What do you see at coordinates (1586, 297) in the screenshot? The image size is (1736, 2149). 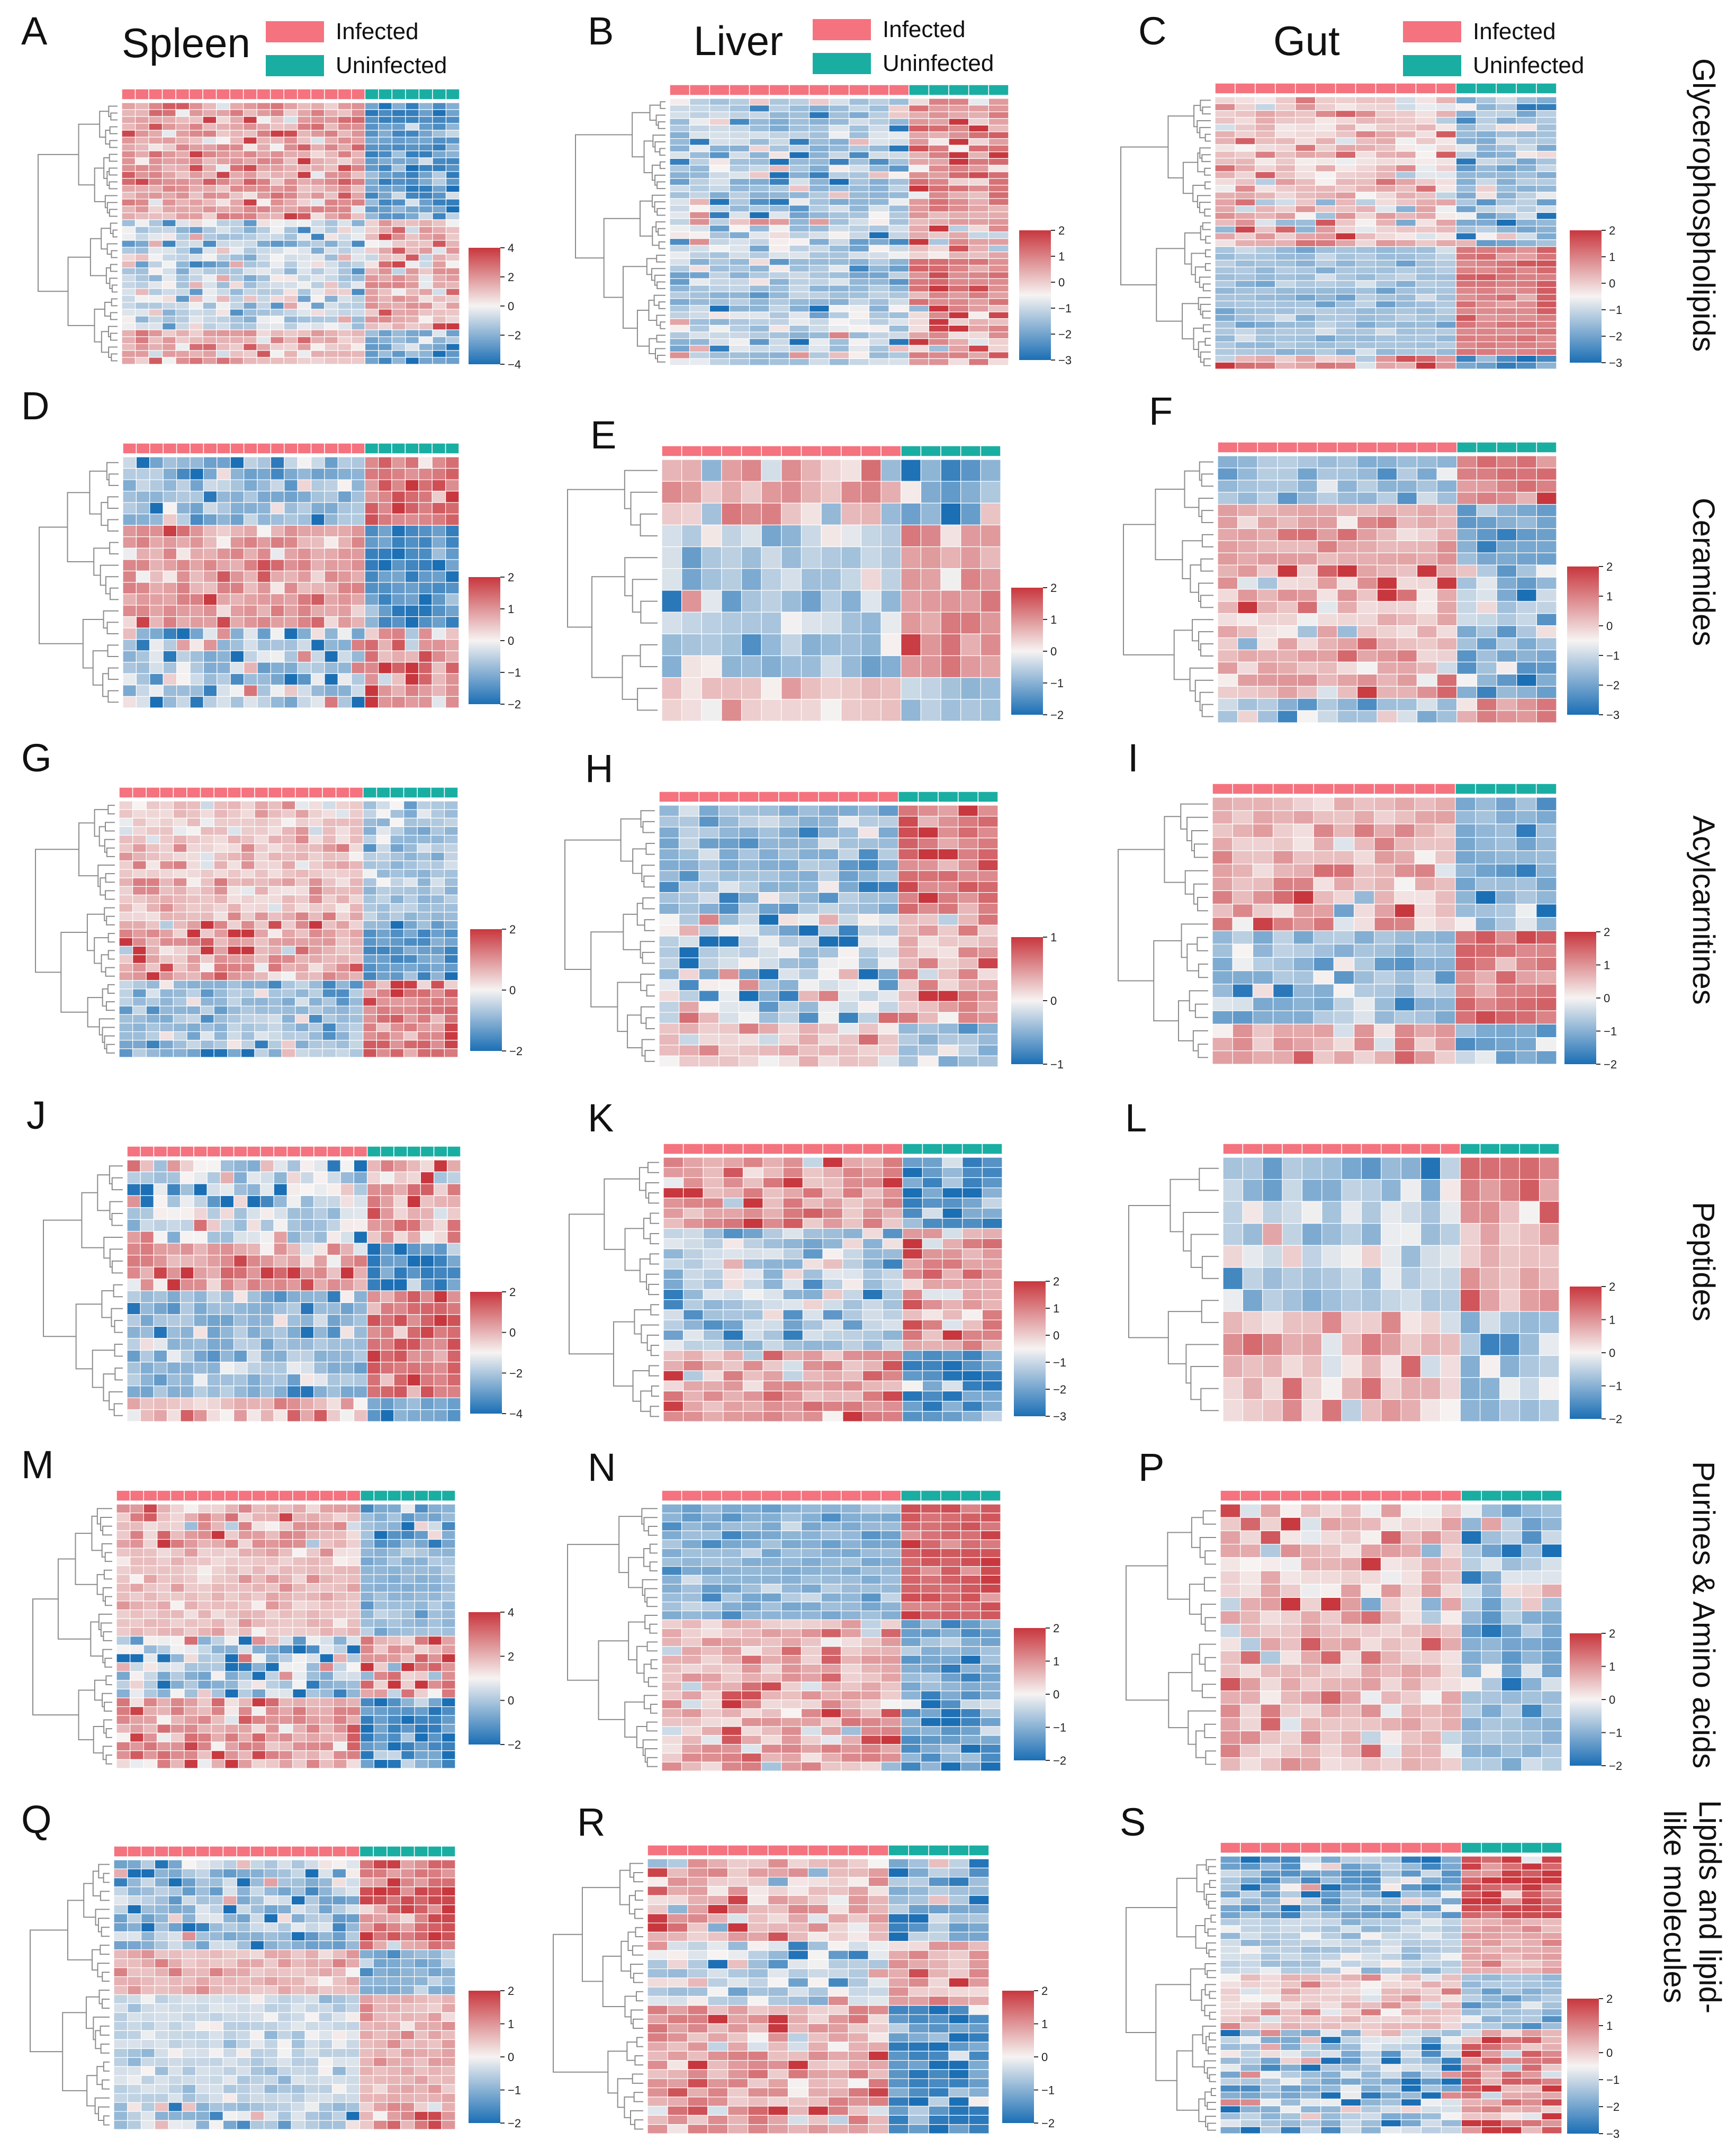 I see `colorbar` at bounding box center [1586, 297].